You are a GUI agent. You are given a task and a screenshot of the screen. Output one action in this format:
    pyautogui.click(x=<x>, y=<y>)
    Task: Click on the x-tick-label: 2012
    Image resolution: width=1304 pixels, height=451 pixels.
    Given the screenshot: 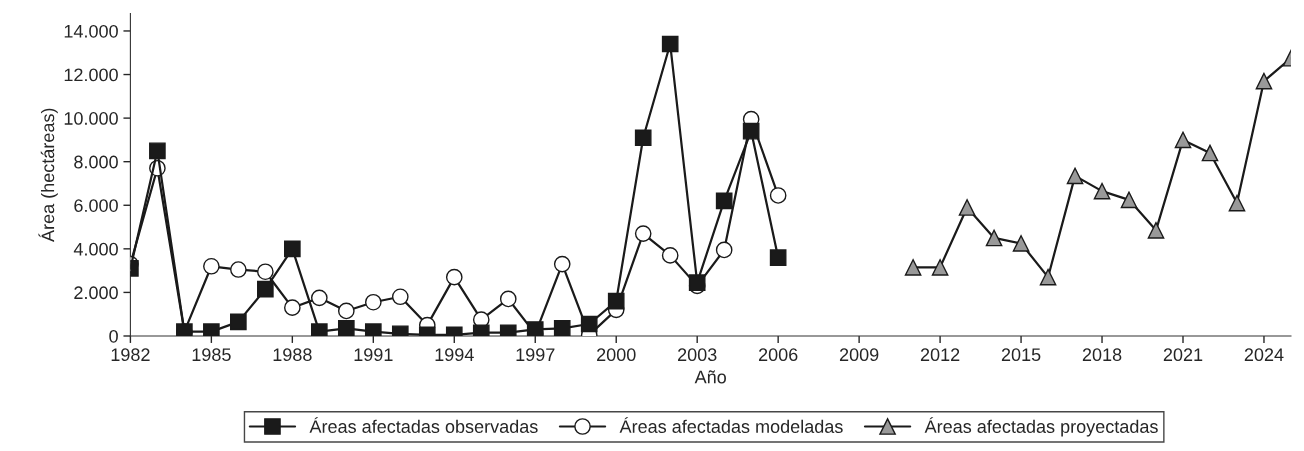 What is the action you would take?
    pyautogui.click(x=940, y=355)
    